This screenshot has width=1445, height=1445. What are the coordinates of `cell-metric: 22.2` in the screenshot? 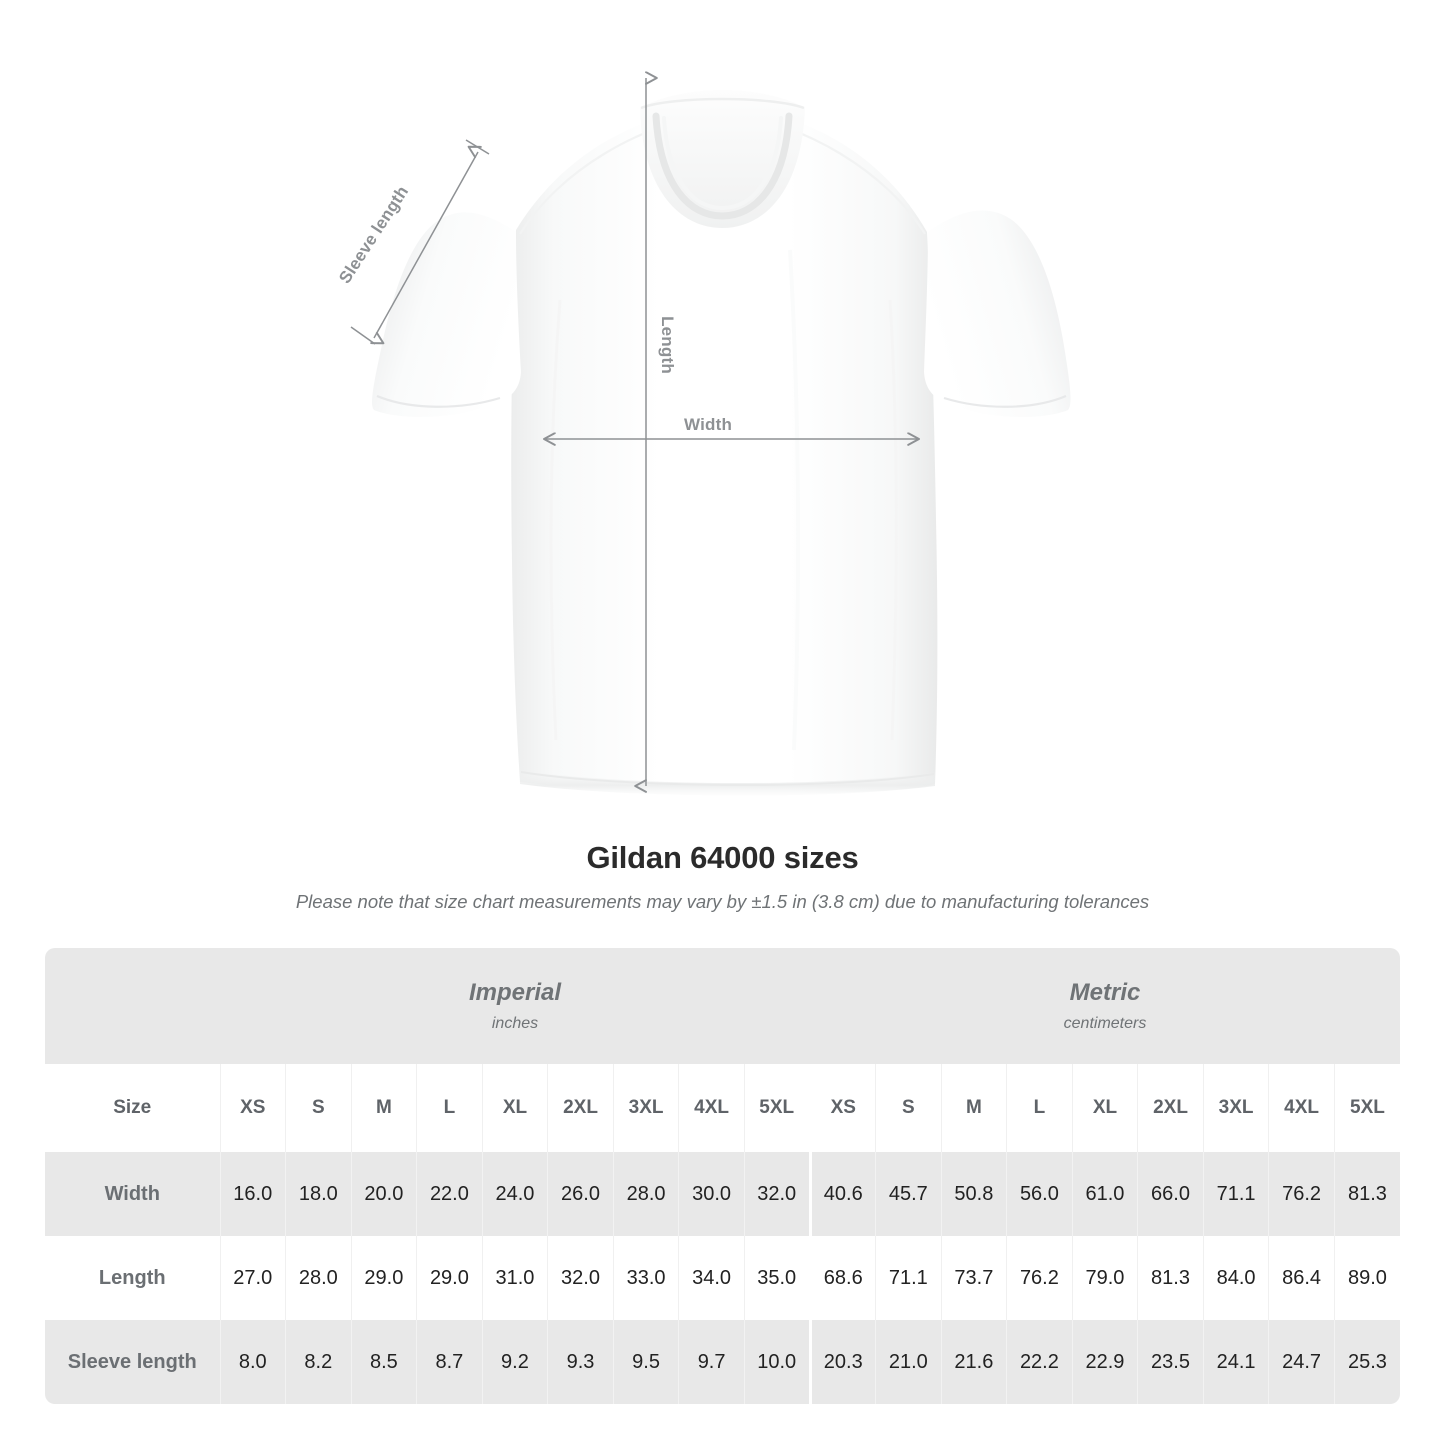 It's located at (1039, 1362).